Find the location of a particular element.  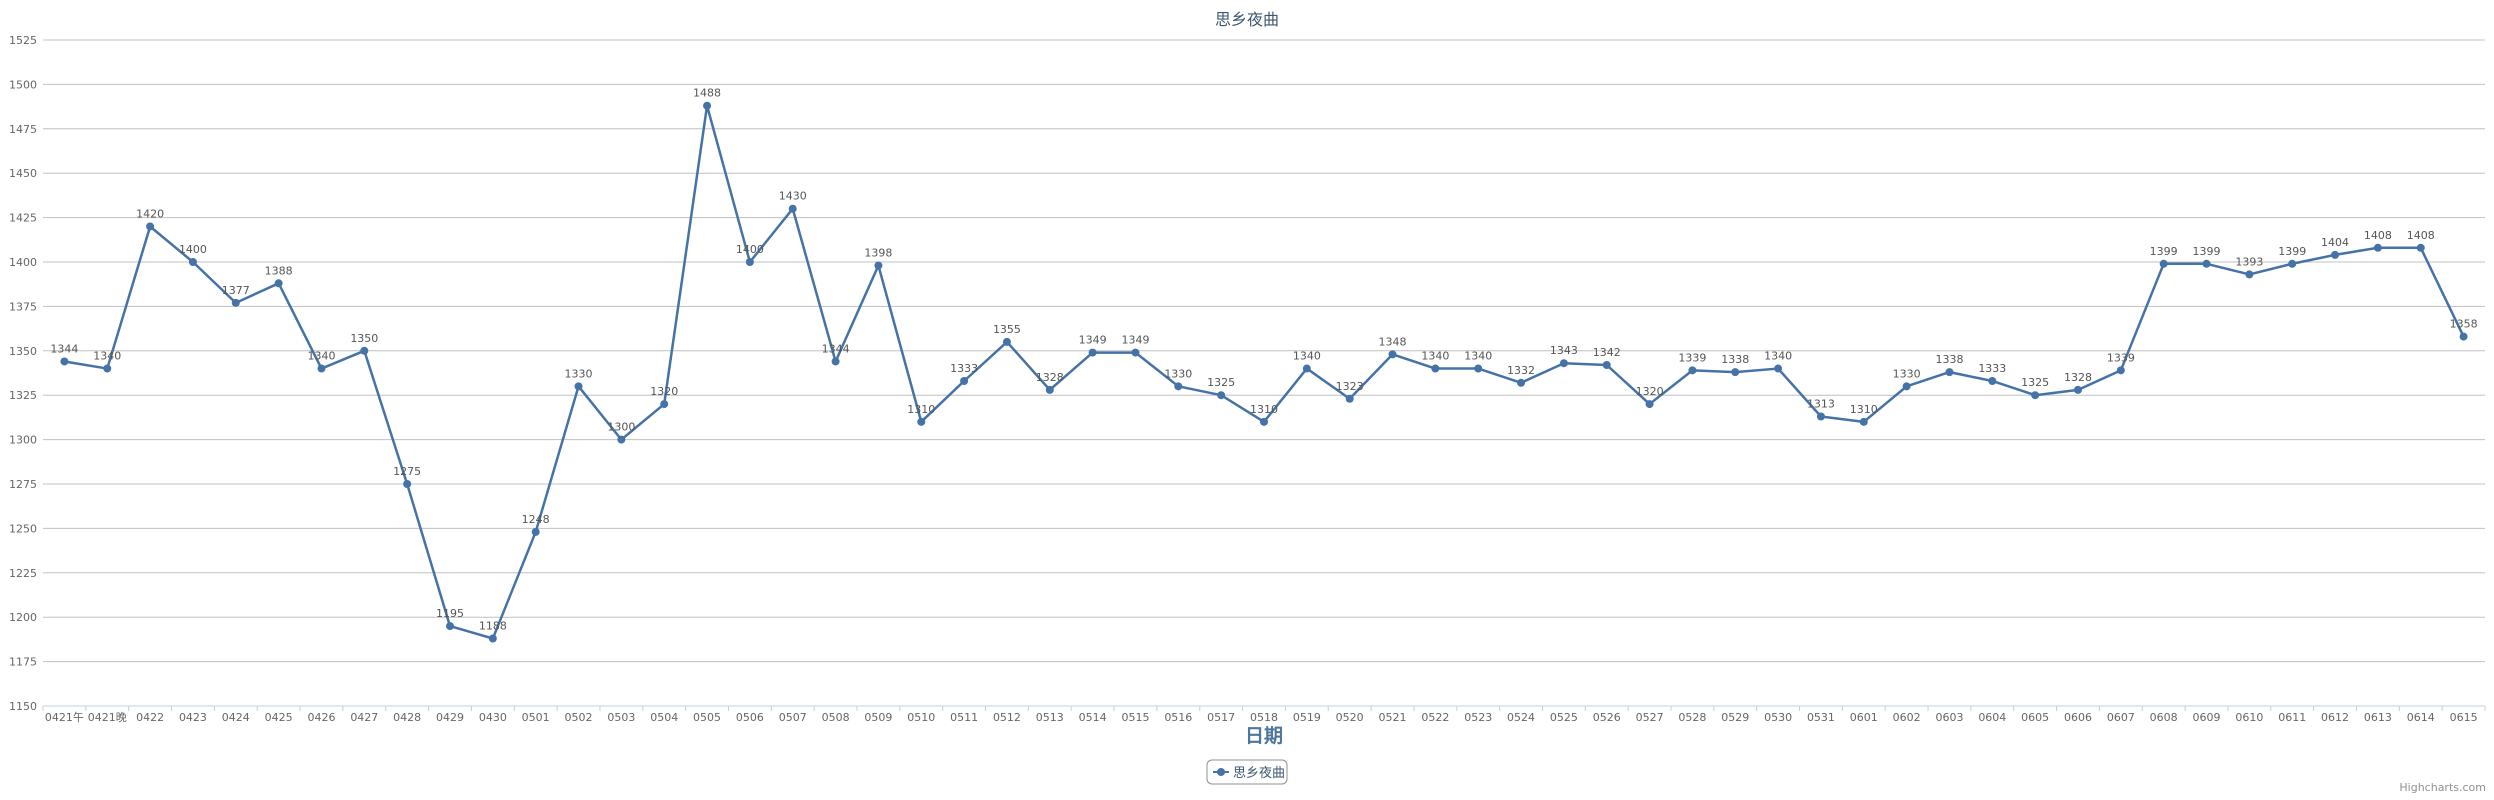

x-tick-label: 0508 is located at coordinates (836, 717).